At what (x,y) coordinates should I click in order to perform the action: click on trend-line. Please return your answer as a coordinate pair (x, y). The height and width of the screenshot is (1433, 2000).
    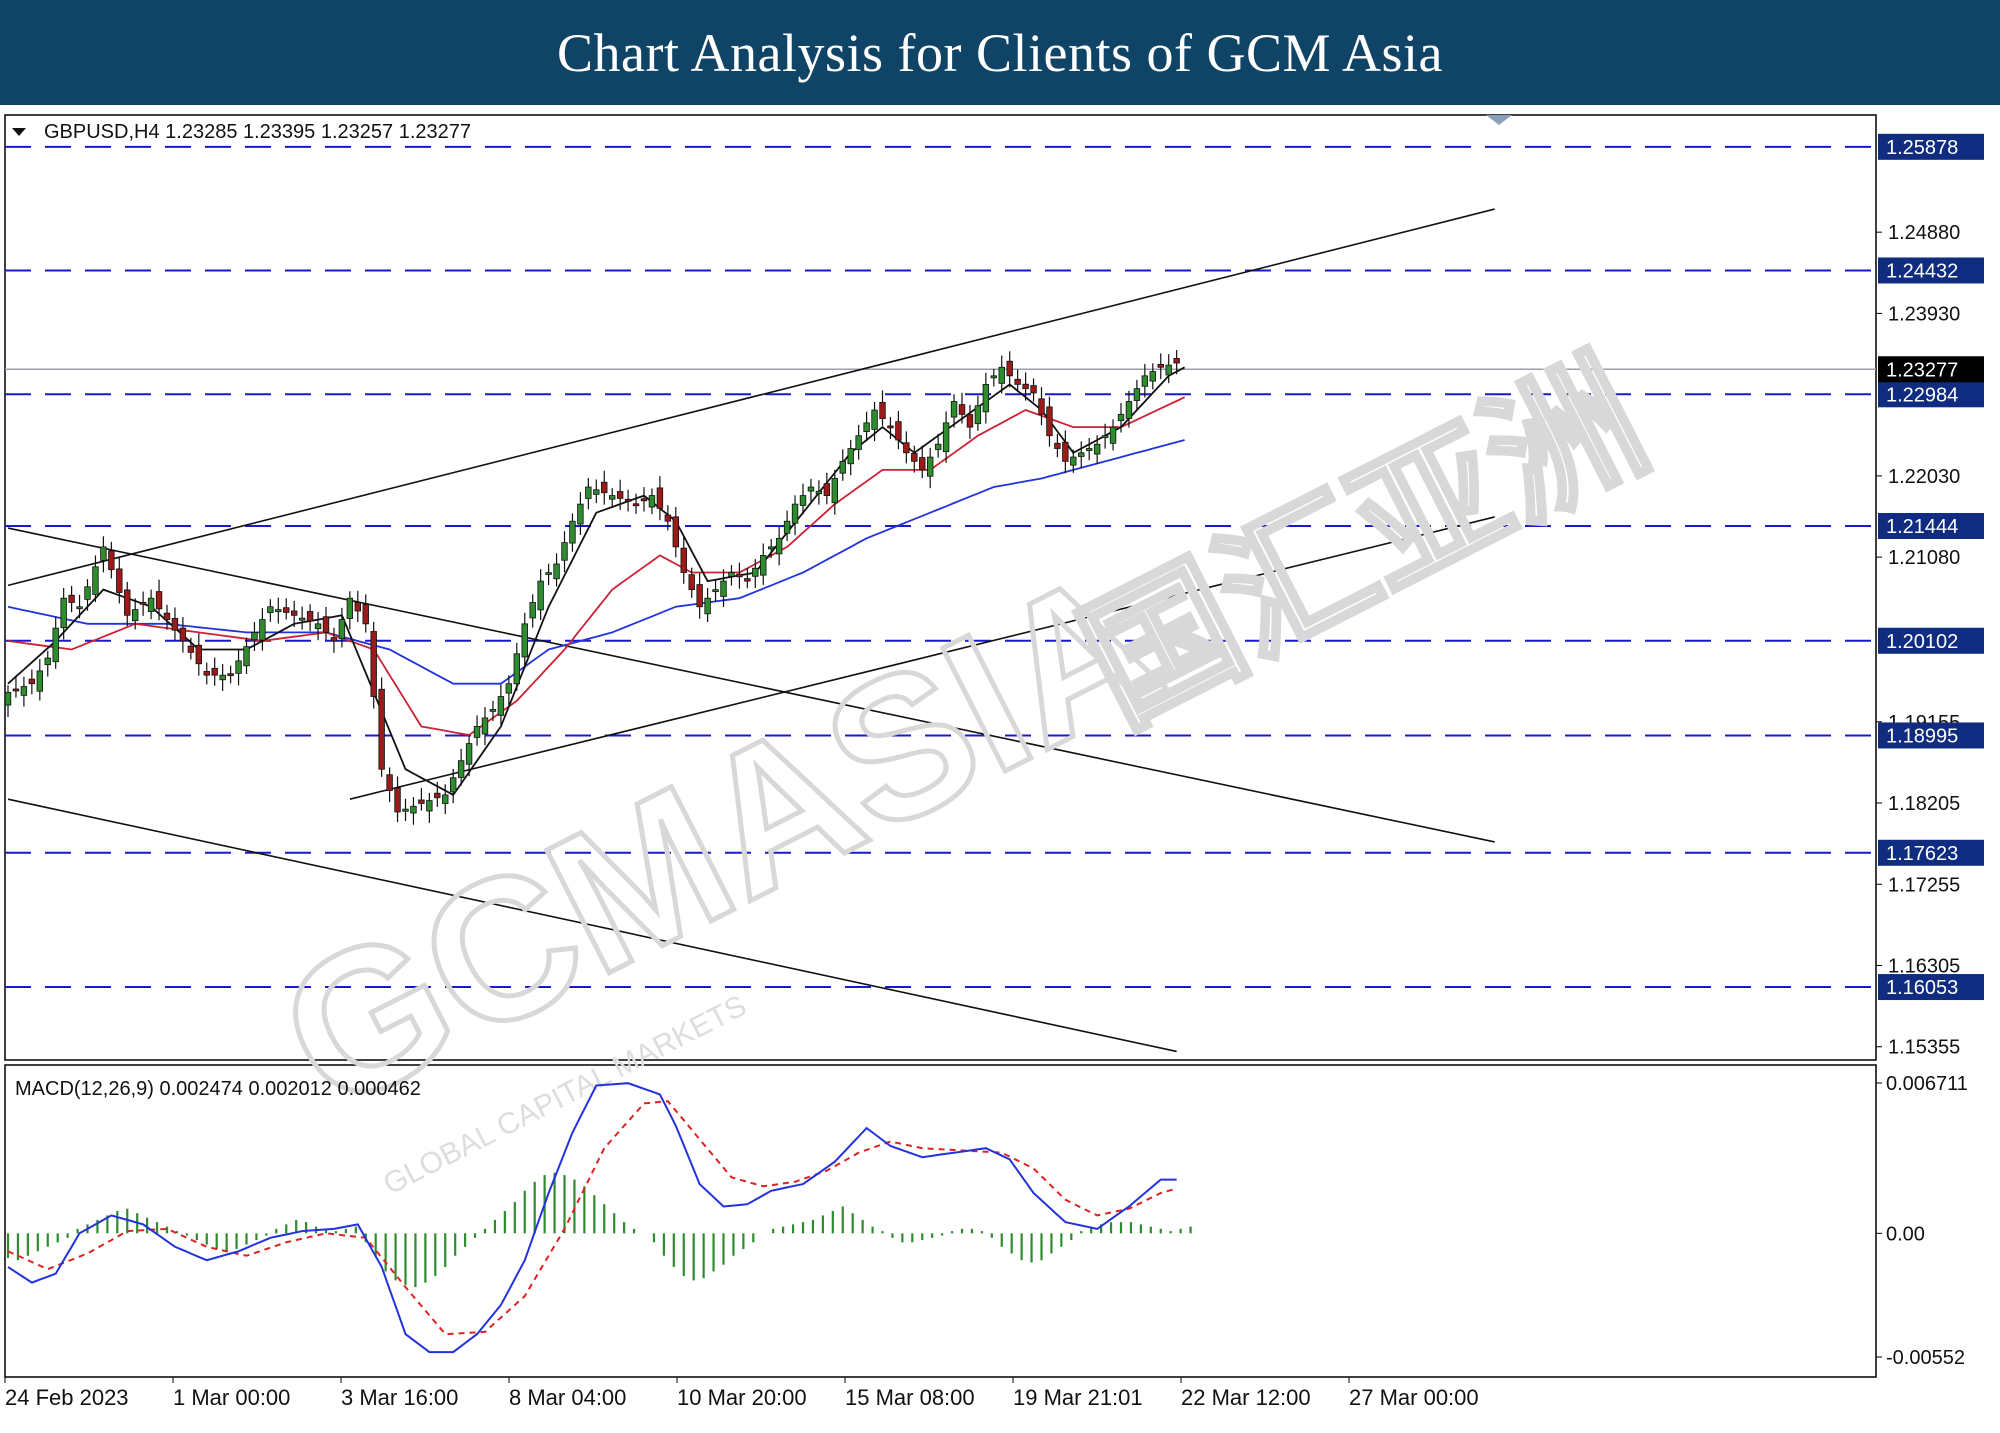
    Looking at the image, I should click on (922, 658).